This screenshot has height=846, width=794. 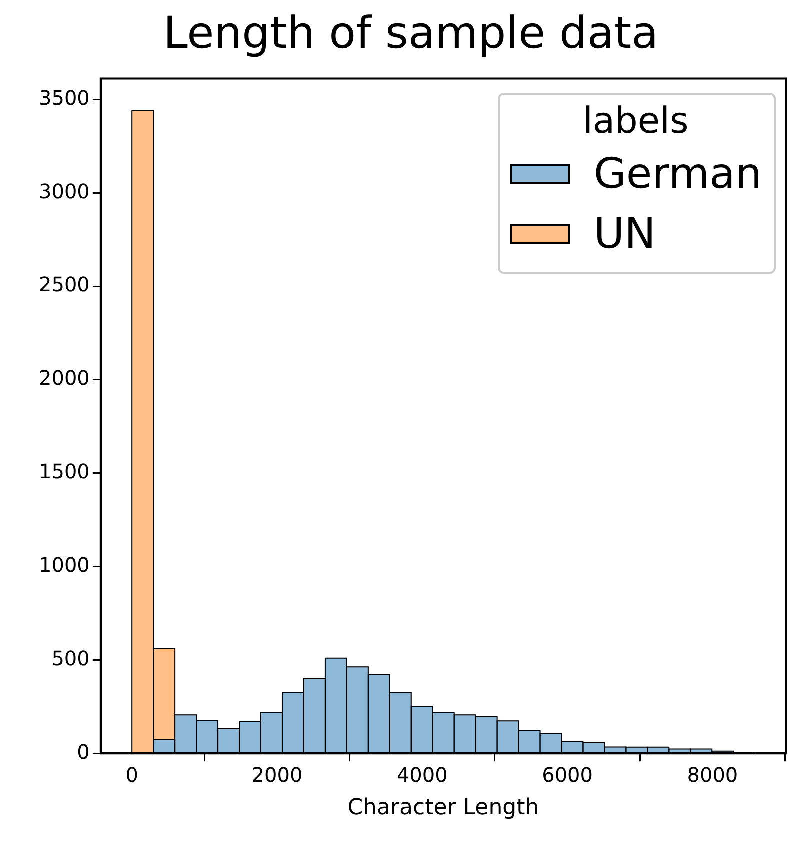 I want to click on y-tick-label: 0, so click(x=83, y=752).